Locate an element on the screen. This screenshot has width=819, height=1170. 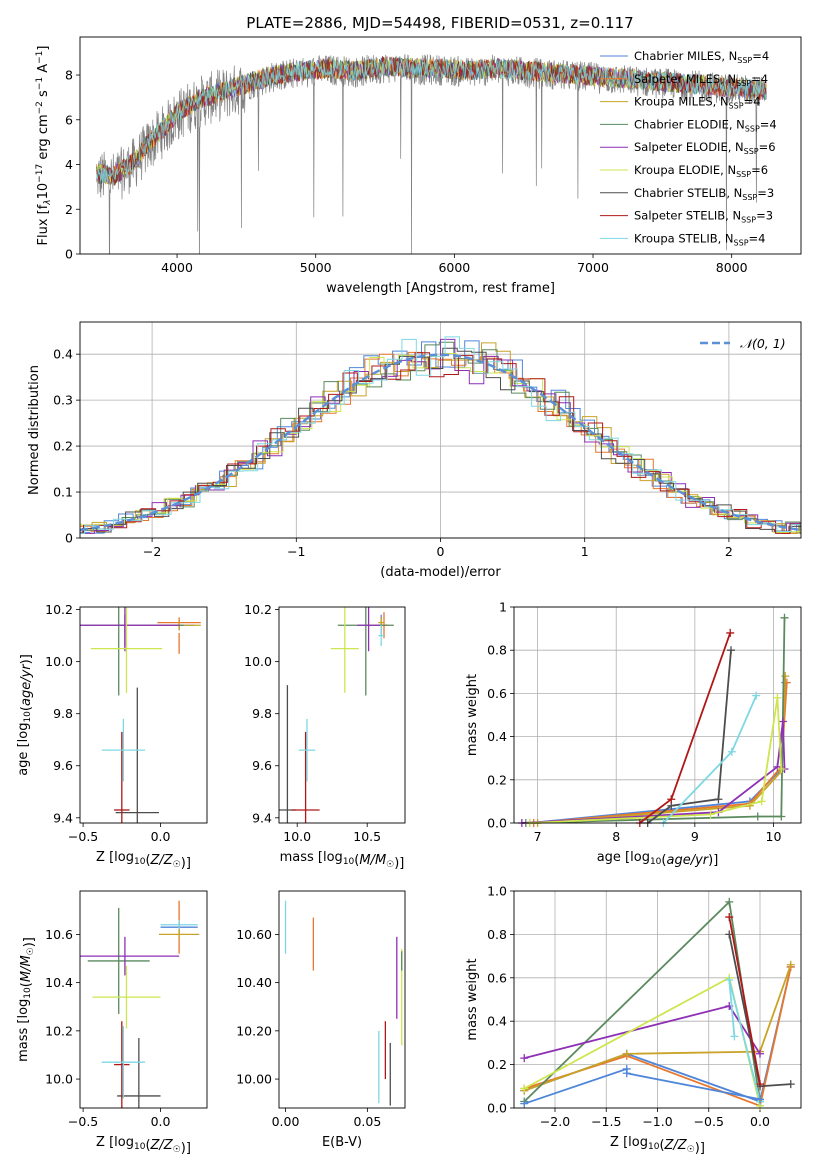
legend-text: =3 is located at coordinates (764, 216).